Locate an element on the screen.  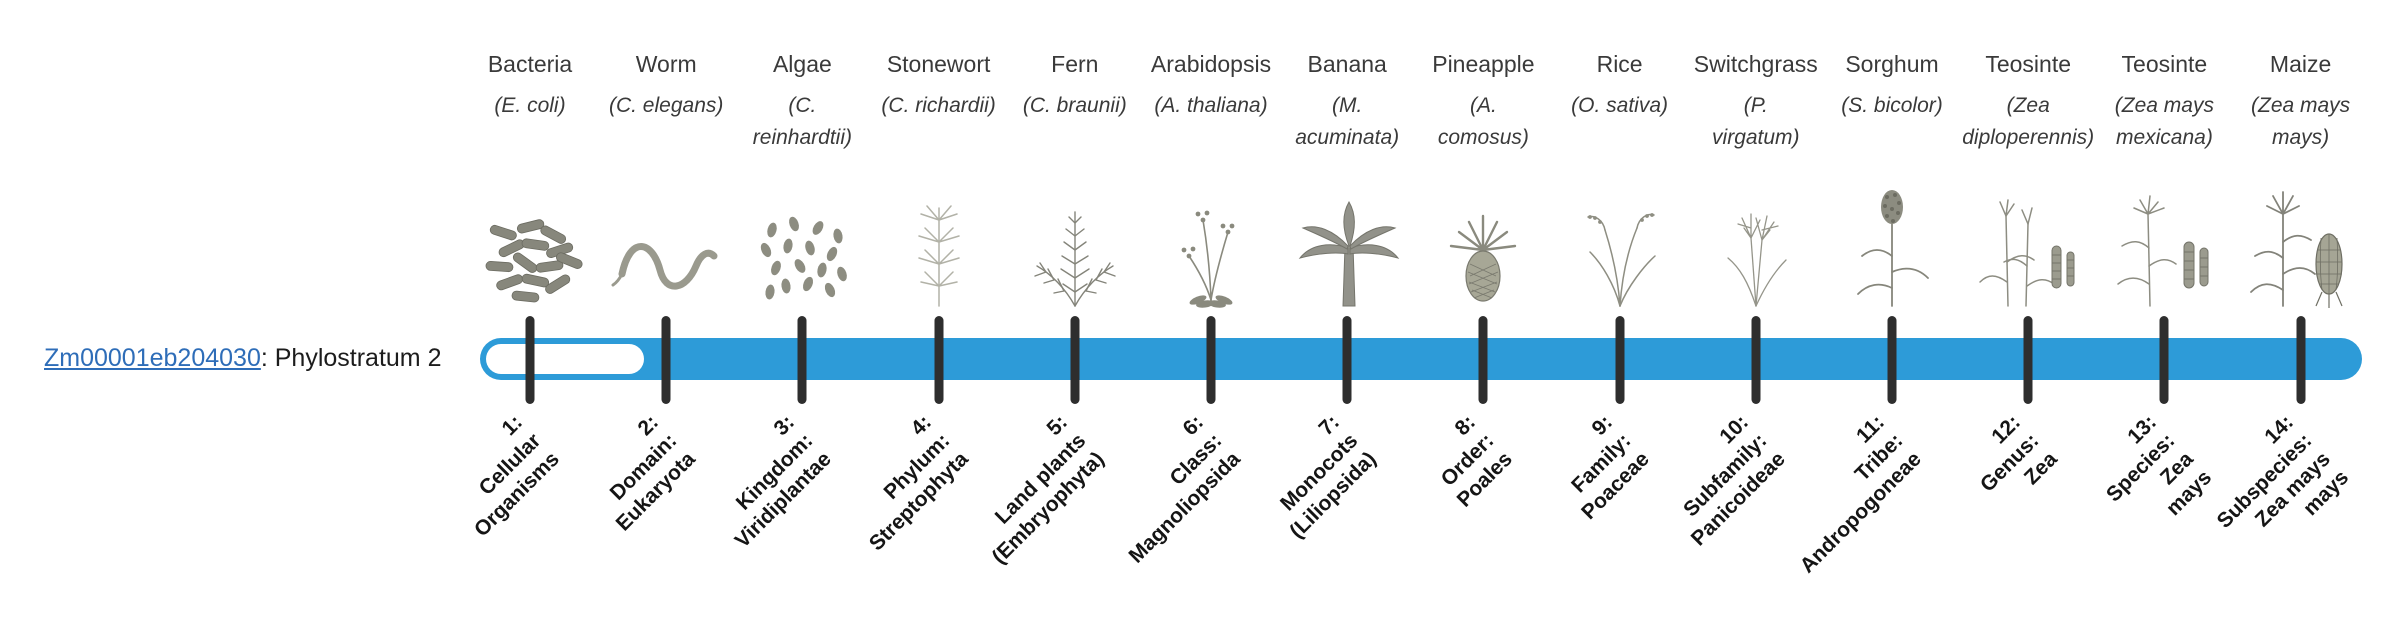
scientific-name-line: (P. is located at coordinates (1755, 105).